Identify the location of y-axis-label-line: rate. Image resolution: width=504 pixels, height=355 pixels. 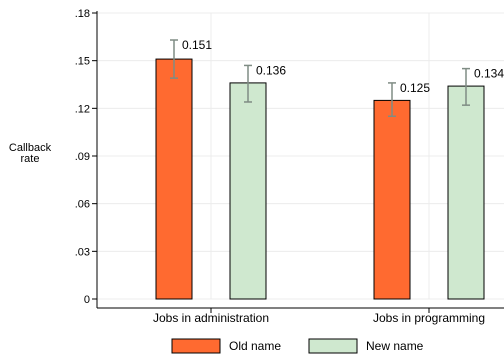
(30, 159).